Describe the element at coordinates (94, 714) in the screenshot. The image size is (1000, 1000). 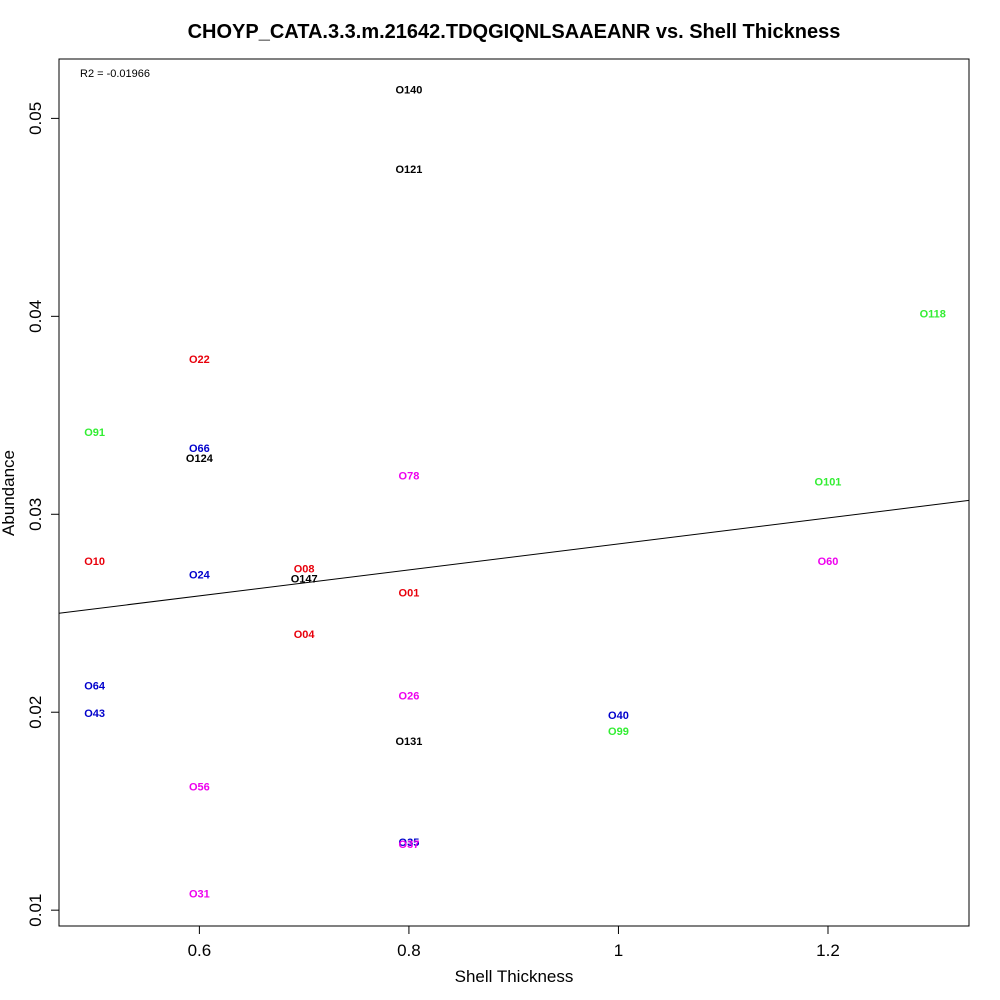
I see `point-o43: O43` at that location.